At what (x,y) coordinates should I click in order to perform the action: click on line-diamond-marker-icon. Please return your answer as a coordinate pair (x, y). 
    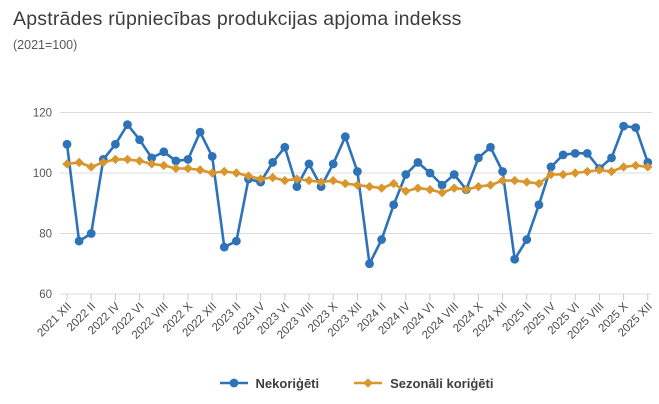
    Looking at the image, I should click on (368, 383).